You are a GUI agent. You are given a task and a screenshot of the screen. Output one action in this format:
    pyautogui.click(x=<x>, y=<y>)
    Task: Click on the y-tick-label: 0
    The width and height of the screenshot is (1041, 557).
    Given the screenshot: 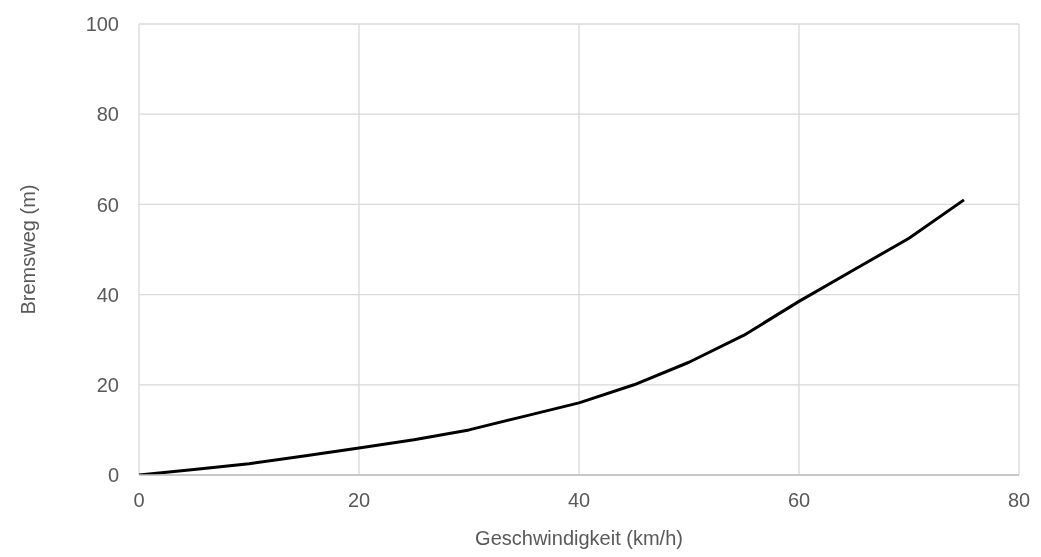 What is the action you would take?
    pyautogui.click(x=113, y=475)
    